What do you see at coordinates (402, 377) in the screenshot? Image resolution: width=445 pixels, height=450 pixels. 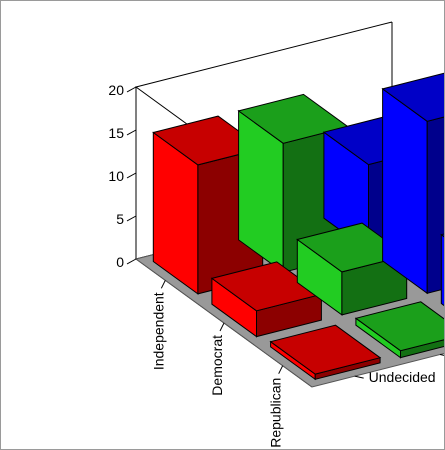 I see `series-tick-label: Undecided` at bounding box center [402, 377].